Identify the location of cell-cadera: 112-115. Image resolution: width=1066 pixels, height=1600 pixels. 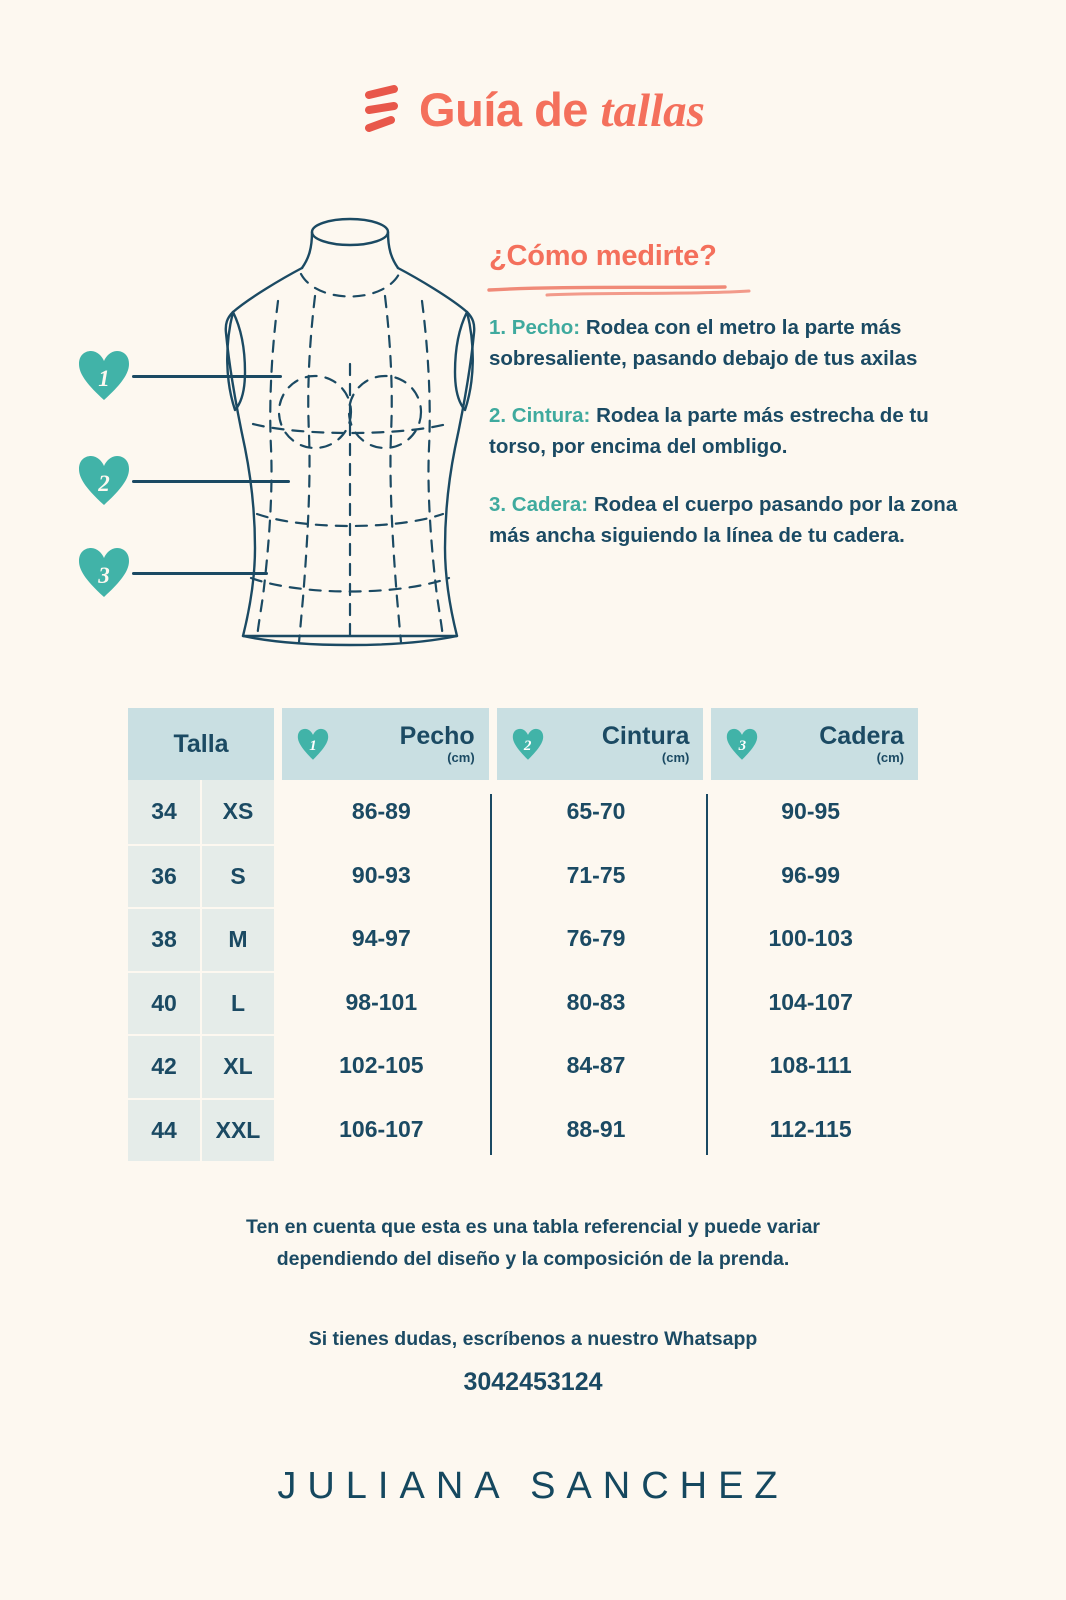
(810, 1128).